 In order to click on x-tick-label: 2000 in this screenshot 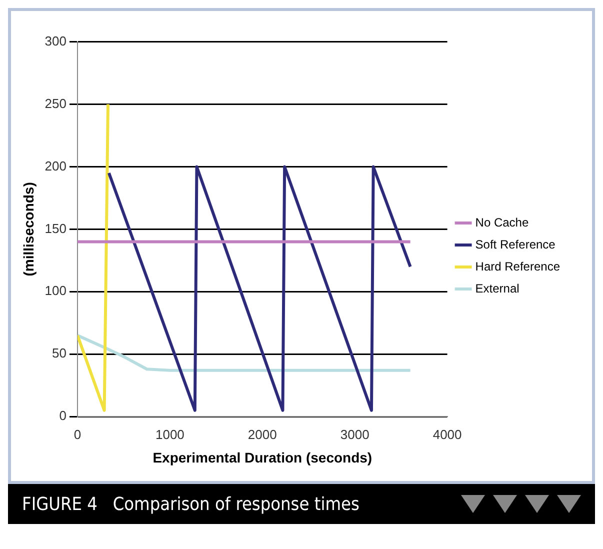, I will do `click(262, 434)`.